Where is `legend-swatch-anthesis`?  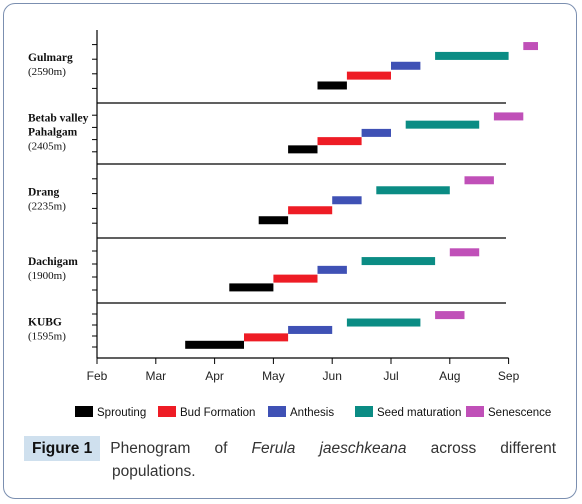 legend-swatch-anthesis is located at coordinates (277, 411).